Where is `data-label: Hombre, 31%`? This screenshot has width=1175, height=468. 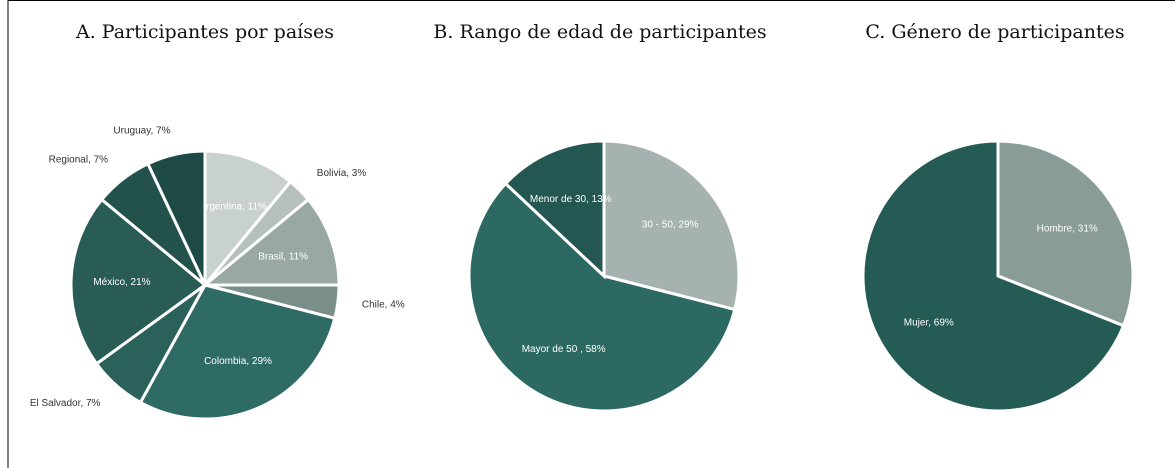 data-label: Hombre, 31% is located at coordinates (1067, 229).